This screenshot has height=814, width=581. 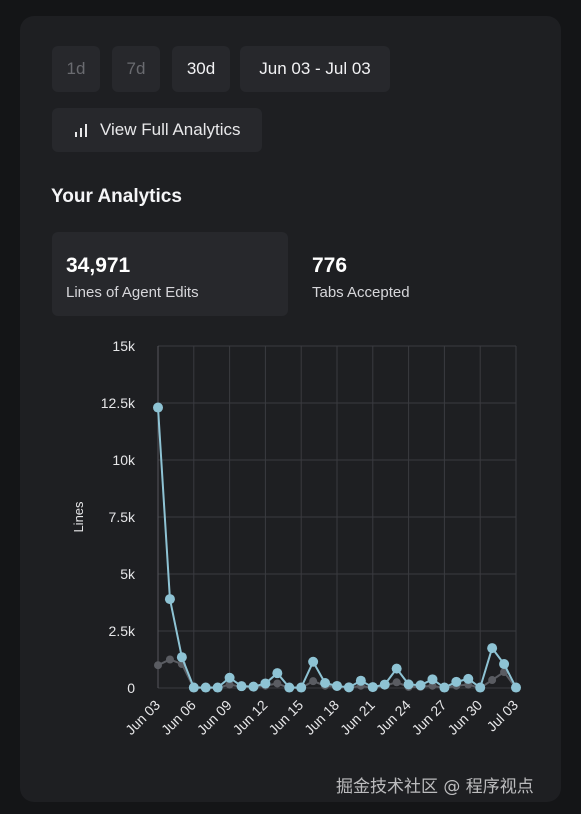 What do you see at coordinates (98, 265) in the screenshot?
I see `stat-value: 34,971` at bounding box center [98, 265].